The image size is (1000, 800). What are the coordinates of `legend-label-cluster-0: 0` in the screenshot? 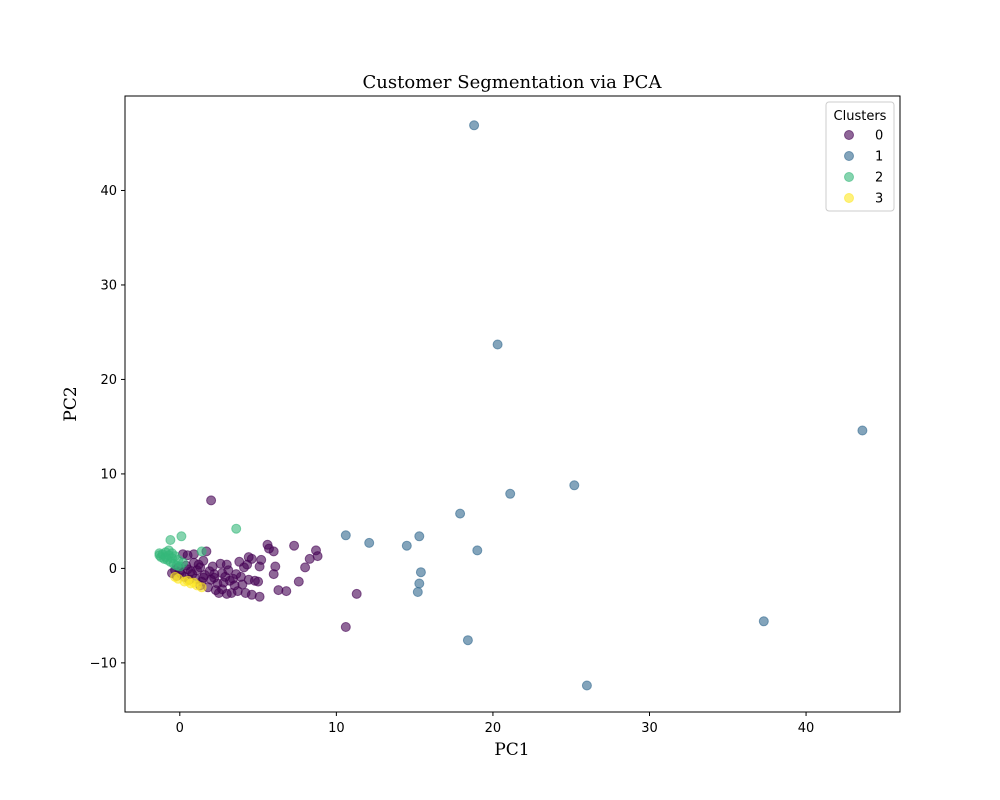 It's located at (879, 136).